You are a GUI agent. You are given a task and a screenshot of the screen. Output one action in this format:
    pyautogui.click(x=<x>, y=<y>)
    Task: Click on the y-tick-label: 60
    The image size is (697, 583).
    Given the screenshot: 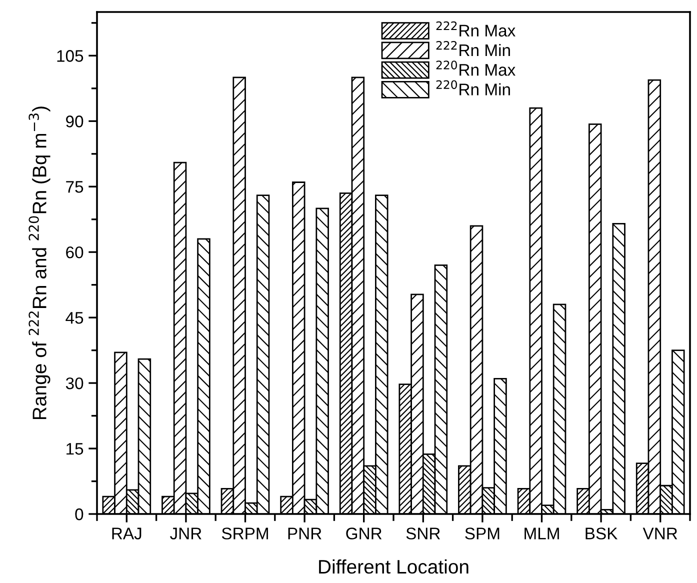 What is the action you would take?
    pyautogui.click(x=75, y=252)
    